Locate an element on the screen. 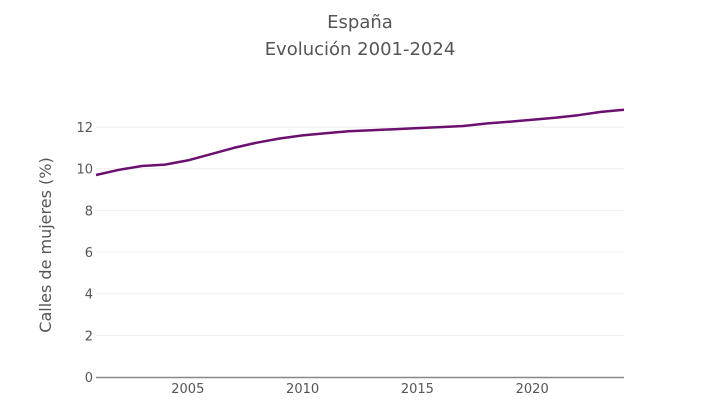 The height and width of the screenshot is (409, 720). y-tick-label: 8 is located at coordinates (89, 211).